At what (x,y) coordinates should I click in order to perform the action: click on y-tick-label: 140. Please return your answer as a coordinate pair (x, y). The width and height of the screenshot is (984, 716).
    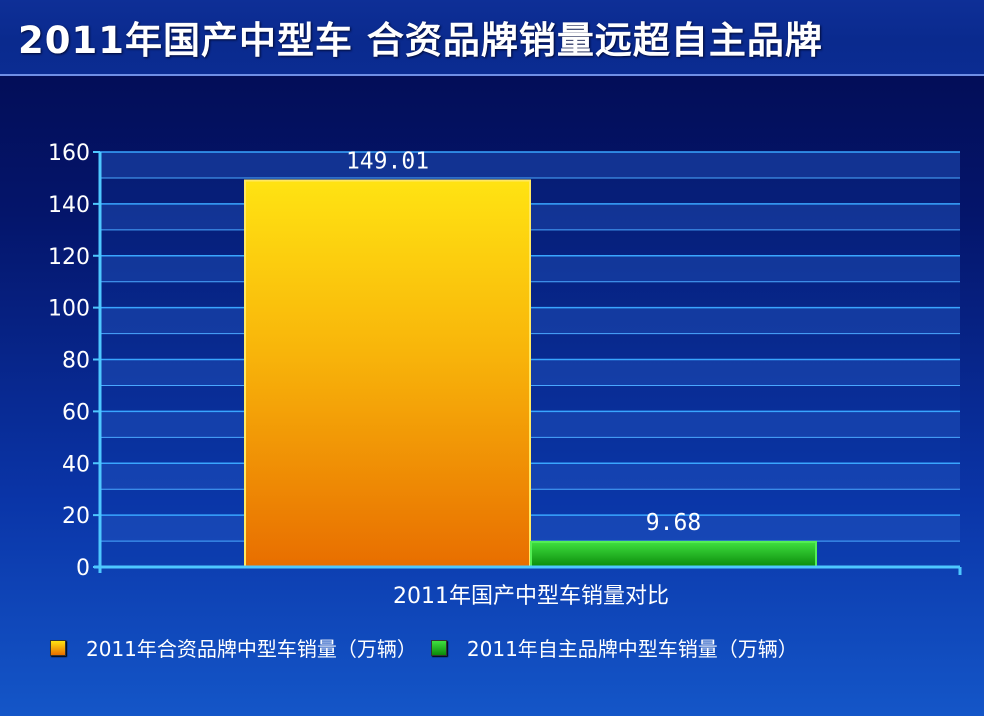
    Looking at the image, I should click on (69, 205).